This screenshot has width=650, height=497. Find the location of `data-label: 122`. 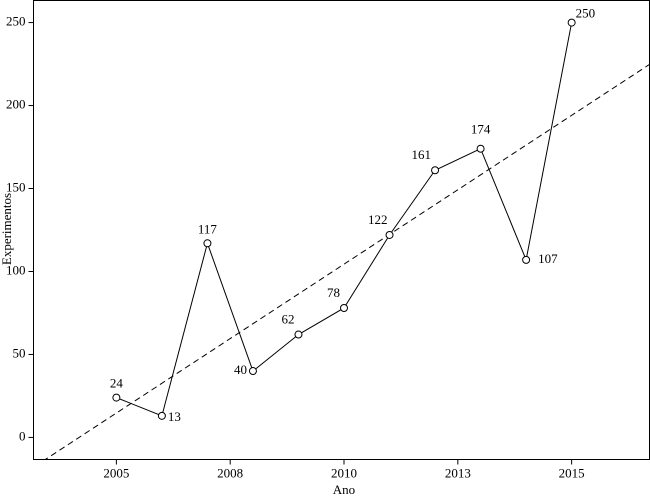

data-label: 122 is located at coordinates (378, 219).